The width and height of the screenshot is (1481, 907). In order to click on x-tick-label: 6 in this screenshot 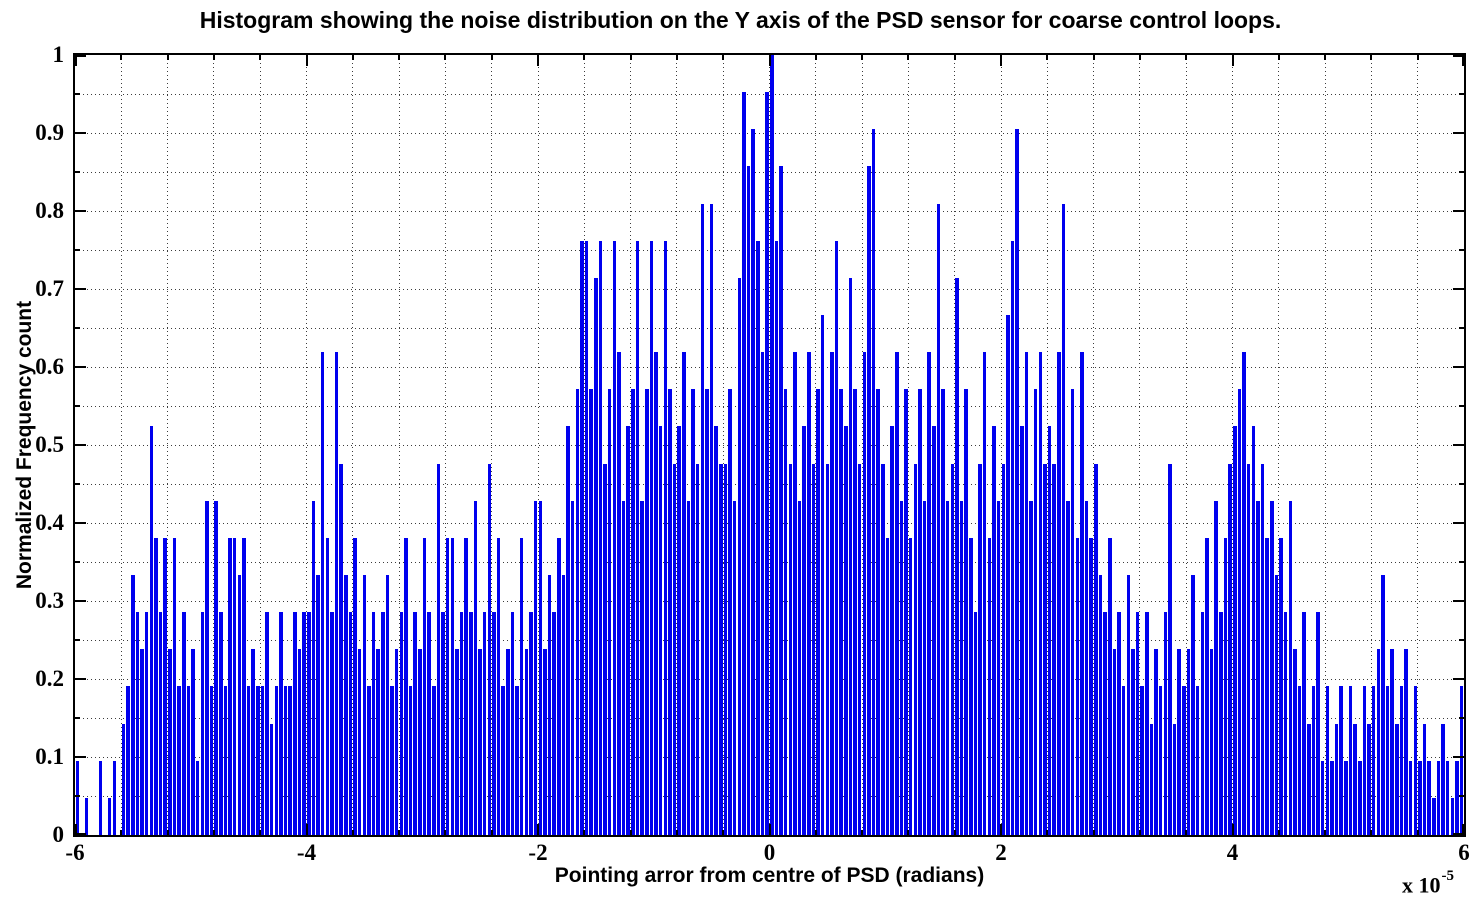, I will do `click(1464, 852)`.